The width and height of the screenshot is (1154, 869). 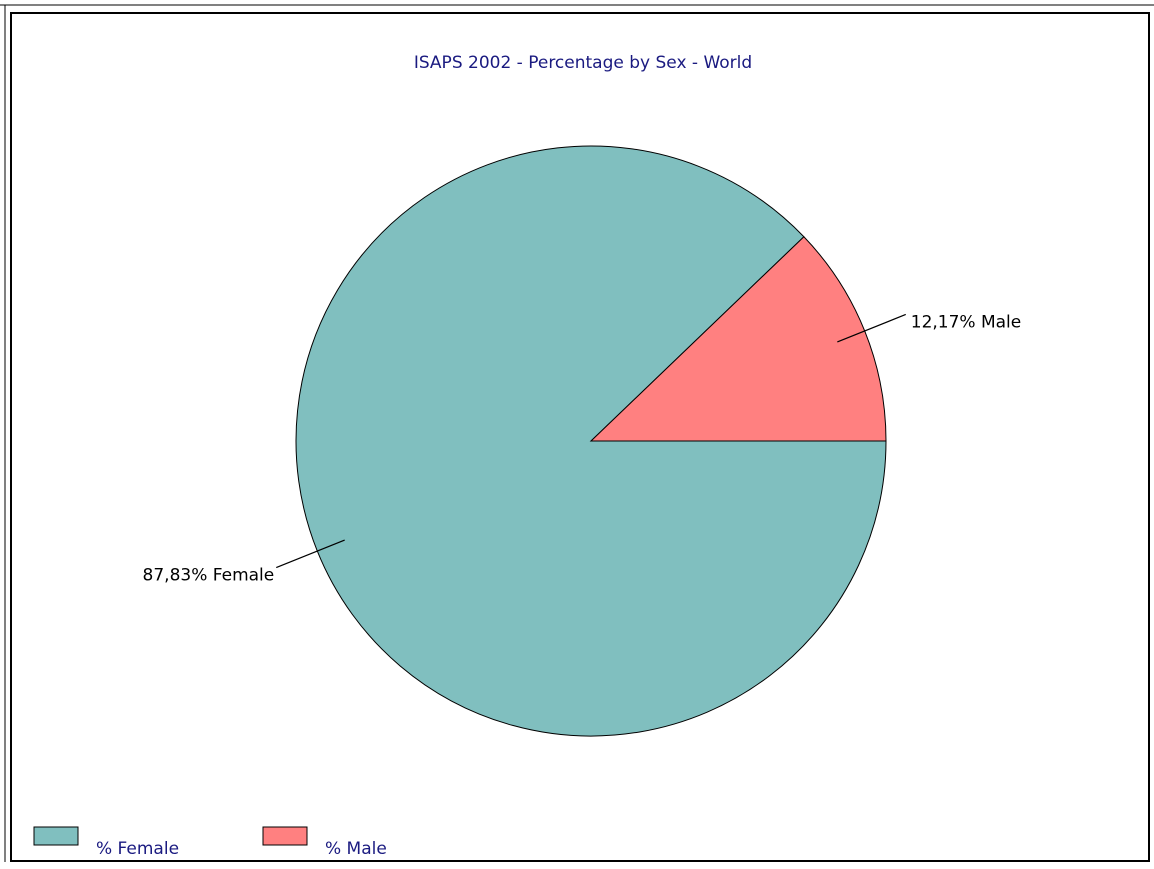 I want to click on chart-title: ISAPS 2002 - Percentage by Sex - World, so click(x=583, y=63).